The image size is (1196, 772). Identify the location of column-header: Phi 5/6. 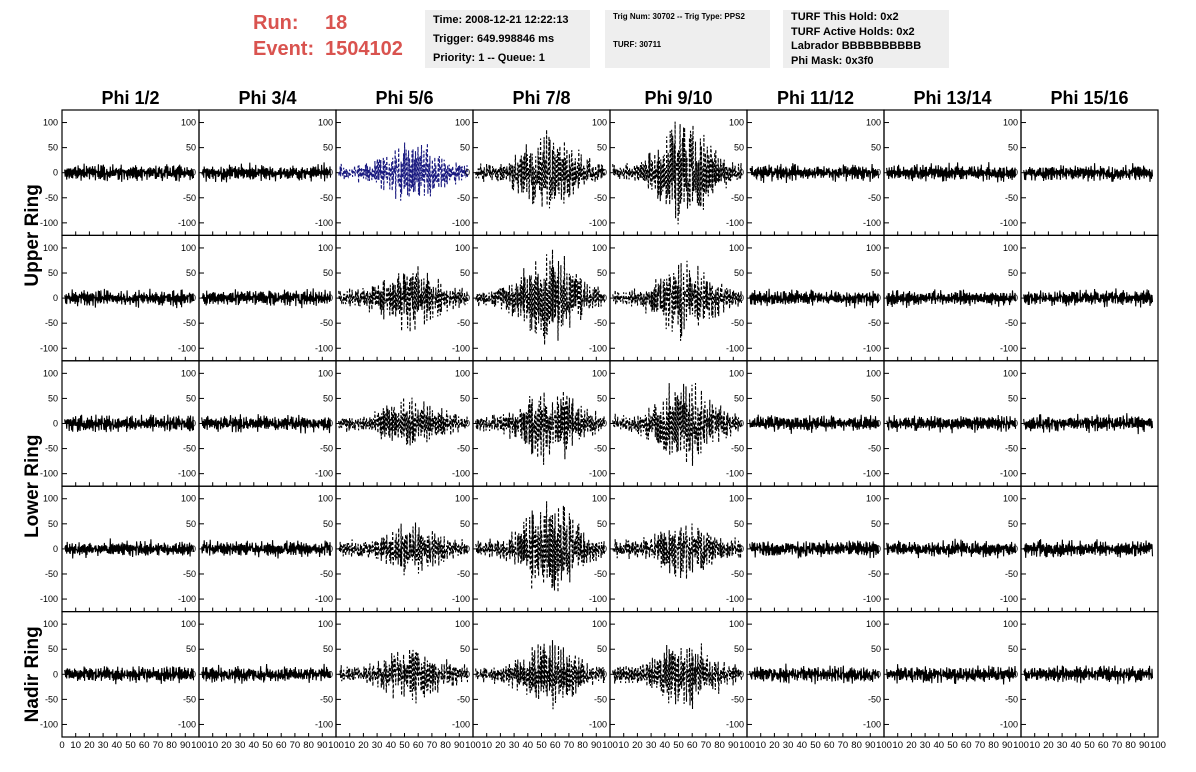
(404, 98).